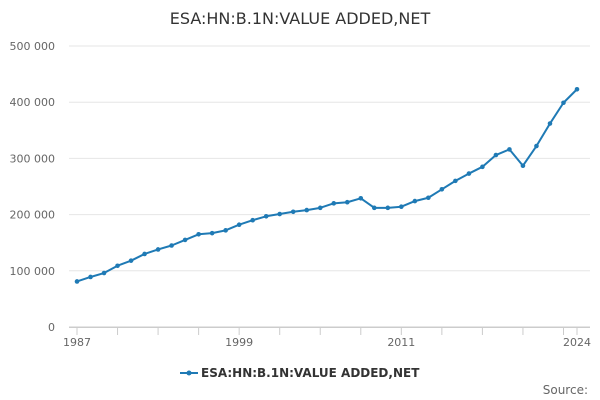 This screenshot has width=600, height=400. What do you see at coordinates (239, 342) in the screenshot?
I see `x-tick-label: 1999` at bounding box center [239, 342].